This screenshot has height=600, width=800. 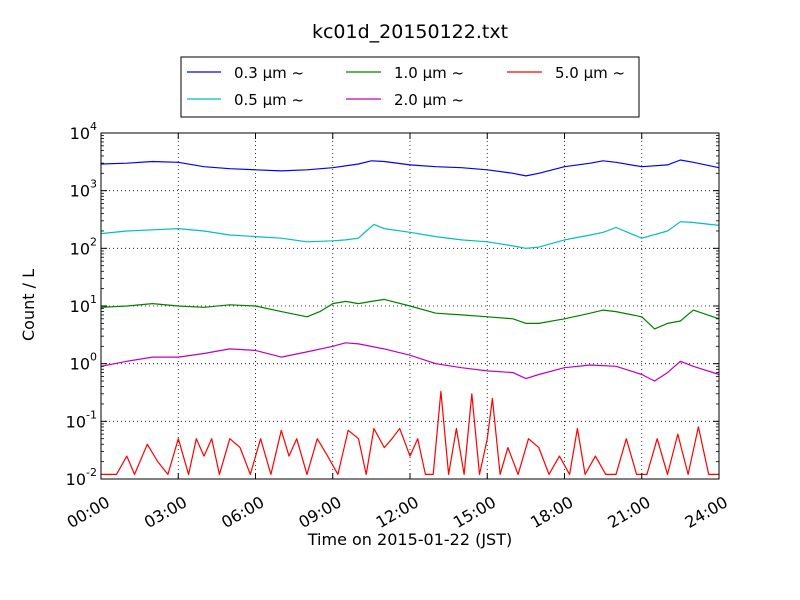 What do you see at coordinates (706, 512) in the screenshot?
I see `x-tick-label: 24:00` at bounding box center [706, 512].